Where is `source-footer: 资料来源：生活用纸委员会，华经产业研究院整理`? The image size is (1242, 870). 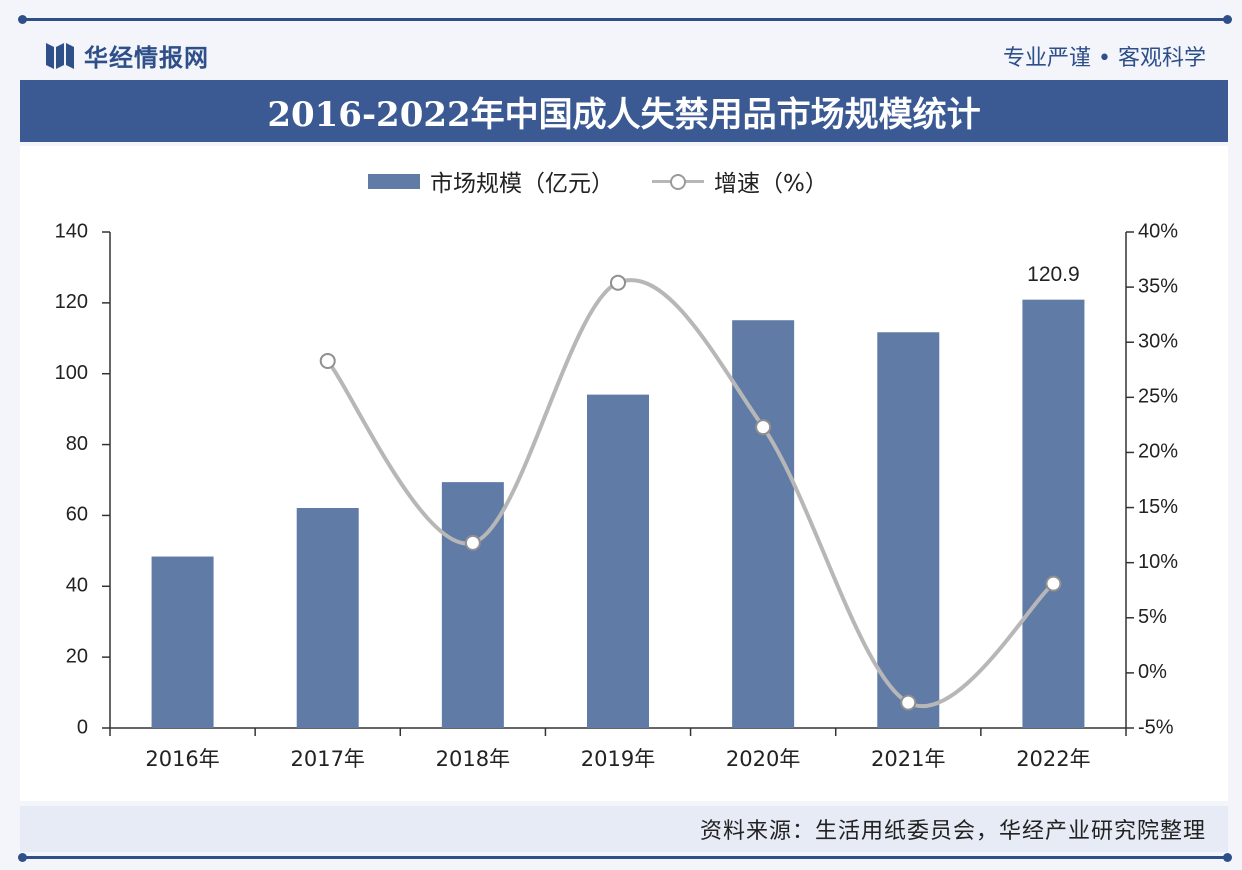 source-footer: 资料来源：生活用纸委员会，华经产业研究院整理 is located at coordinates (624, 829).